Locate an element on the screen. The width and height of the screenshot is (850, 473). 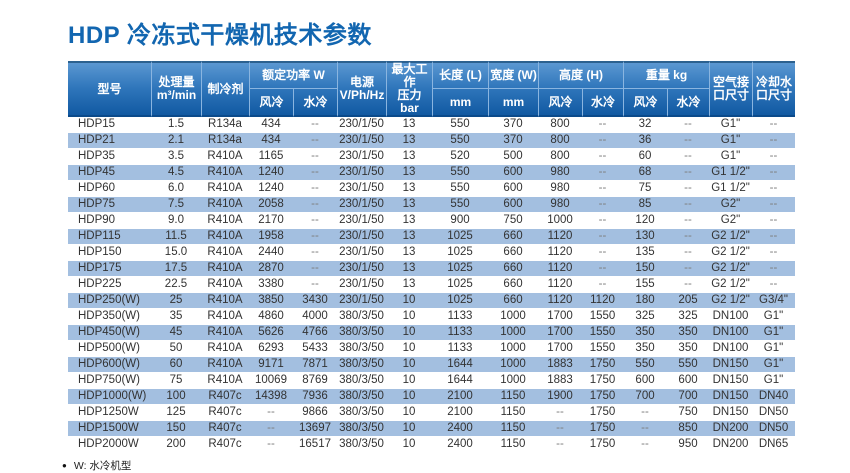
subcol-power-water-cooled: 水冷 is located at coordinates (315, 103).